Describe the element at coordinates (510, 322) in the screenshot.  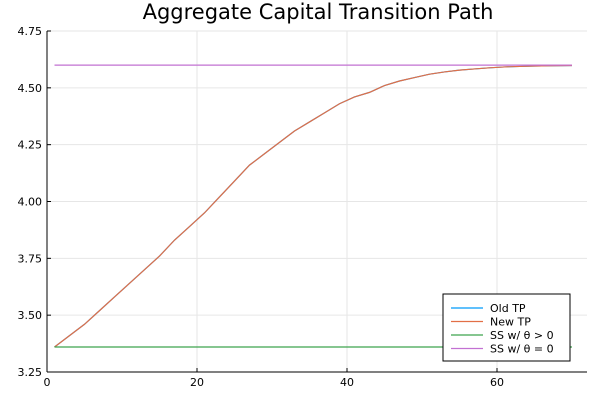
I see `legend-label: New TP` at that location.